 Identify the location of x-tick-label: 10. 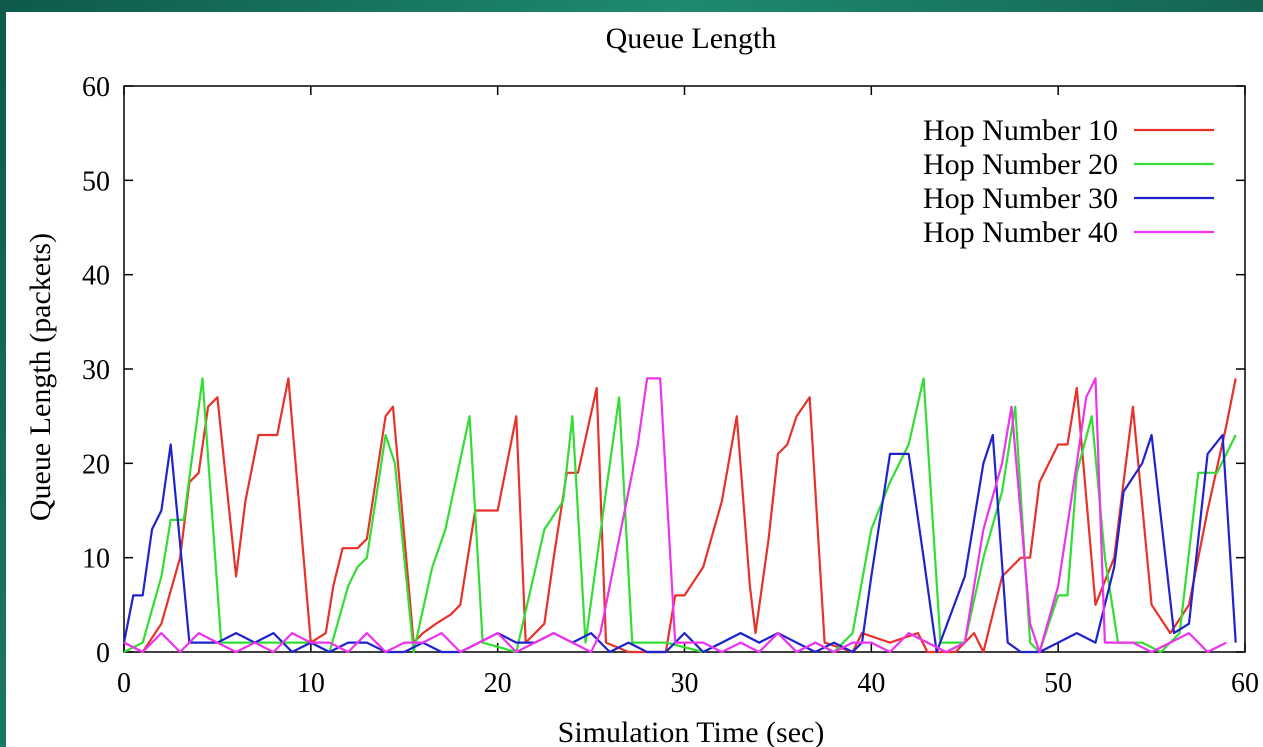
(311, 683).